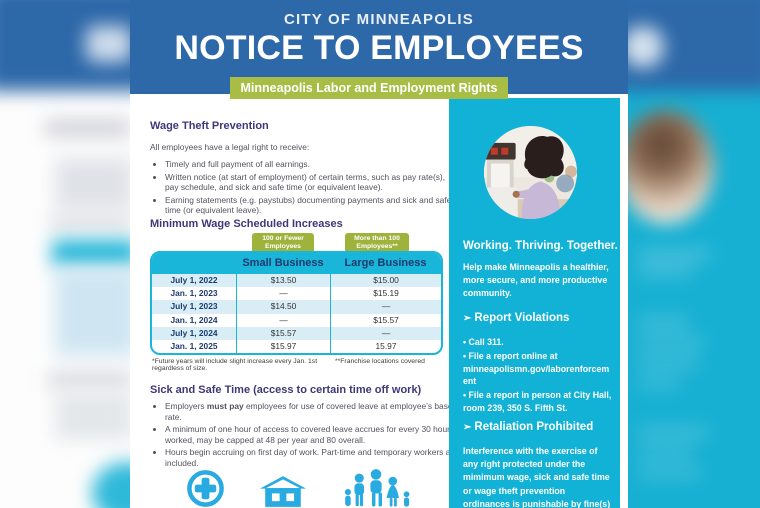 Image resolution: width=760 pixels, height=508 pixels. Describe the element at coordinates (377, 243) in the screenshot. I see `large-business-tag: More than 100 Employees**` at that location.